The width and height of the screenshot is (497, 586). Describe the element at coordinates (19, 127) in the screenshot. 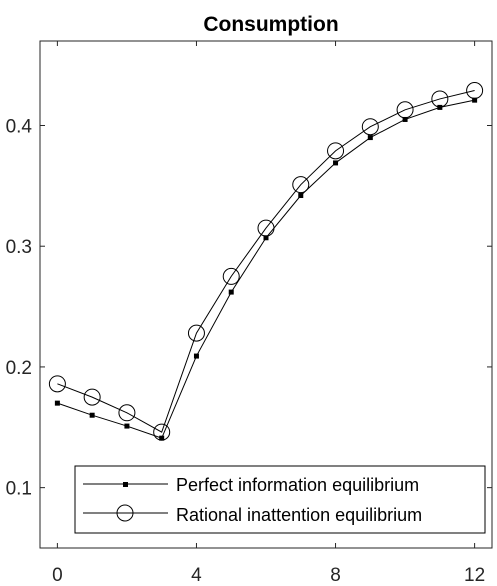

I see `y-tick-label: 0.4` at that location.